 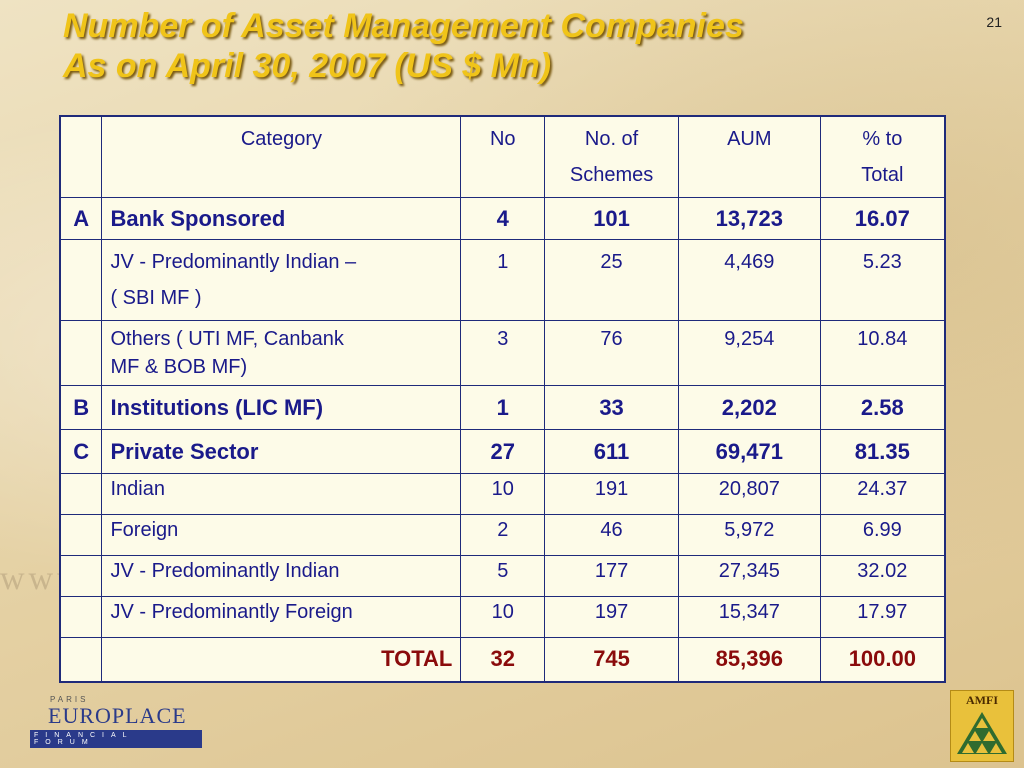 What do you see at coordinates (882, 535) in the screenshot?
I see `row-pct: 6.99` at bounding box center [882, 535].